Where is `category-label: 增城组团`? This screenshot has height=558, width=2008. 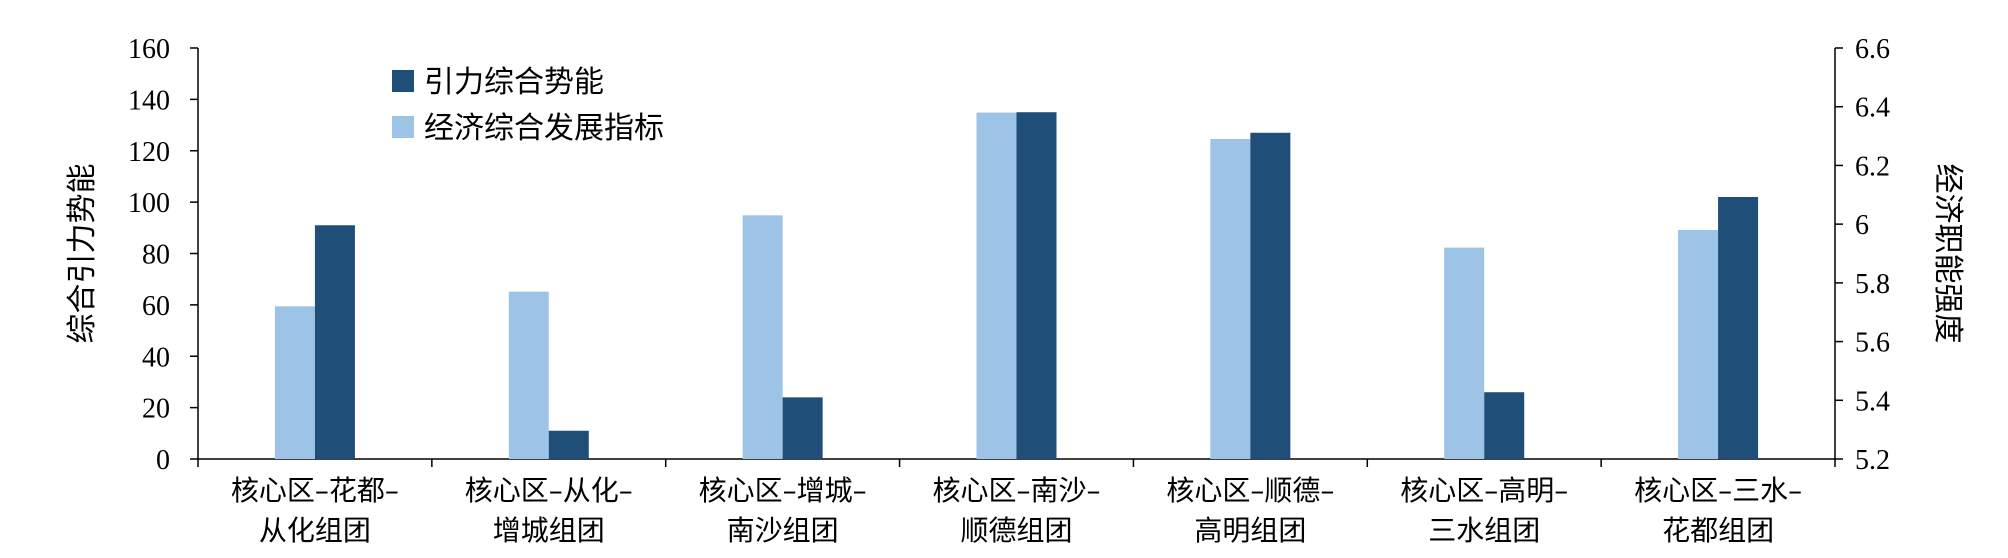
category-label: 增城组团 is located at coordinates (549, 530).